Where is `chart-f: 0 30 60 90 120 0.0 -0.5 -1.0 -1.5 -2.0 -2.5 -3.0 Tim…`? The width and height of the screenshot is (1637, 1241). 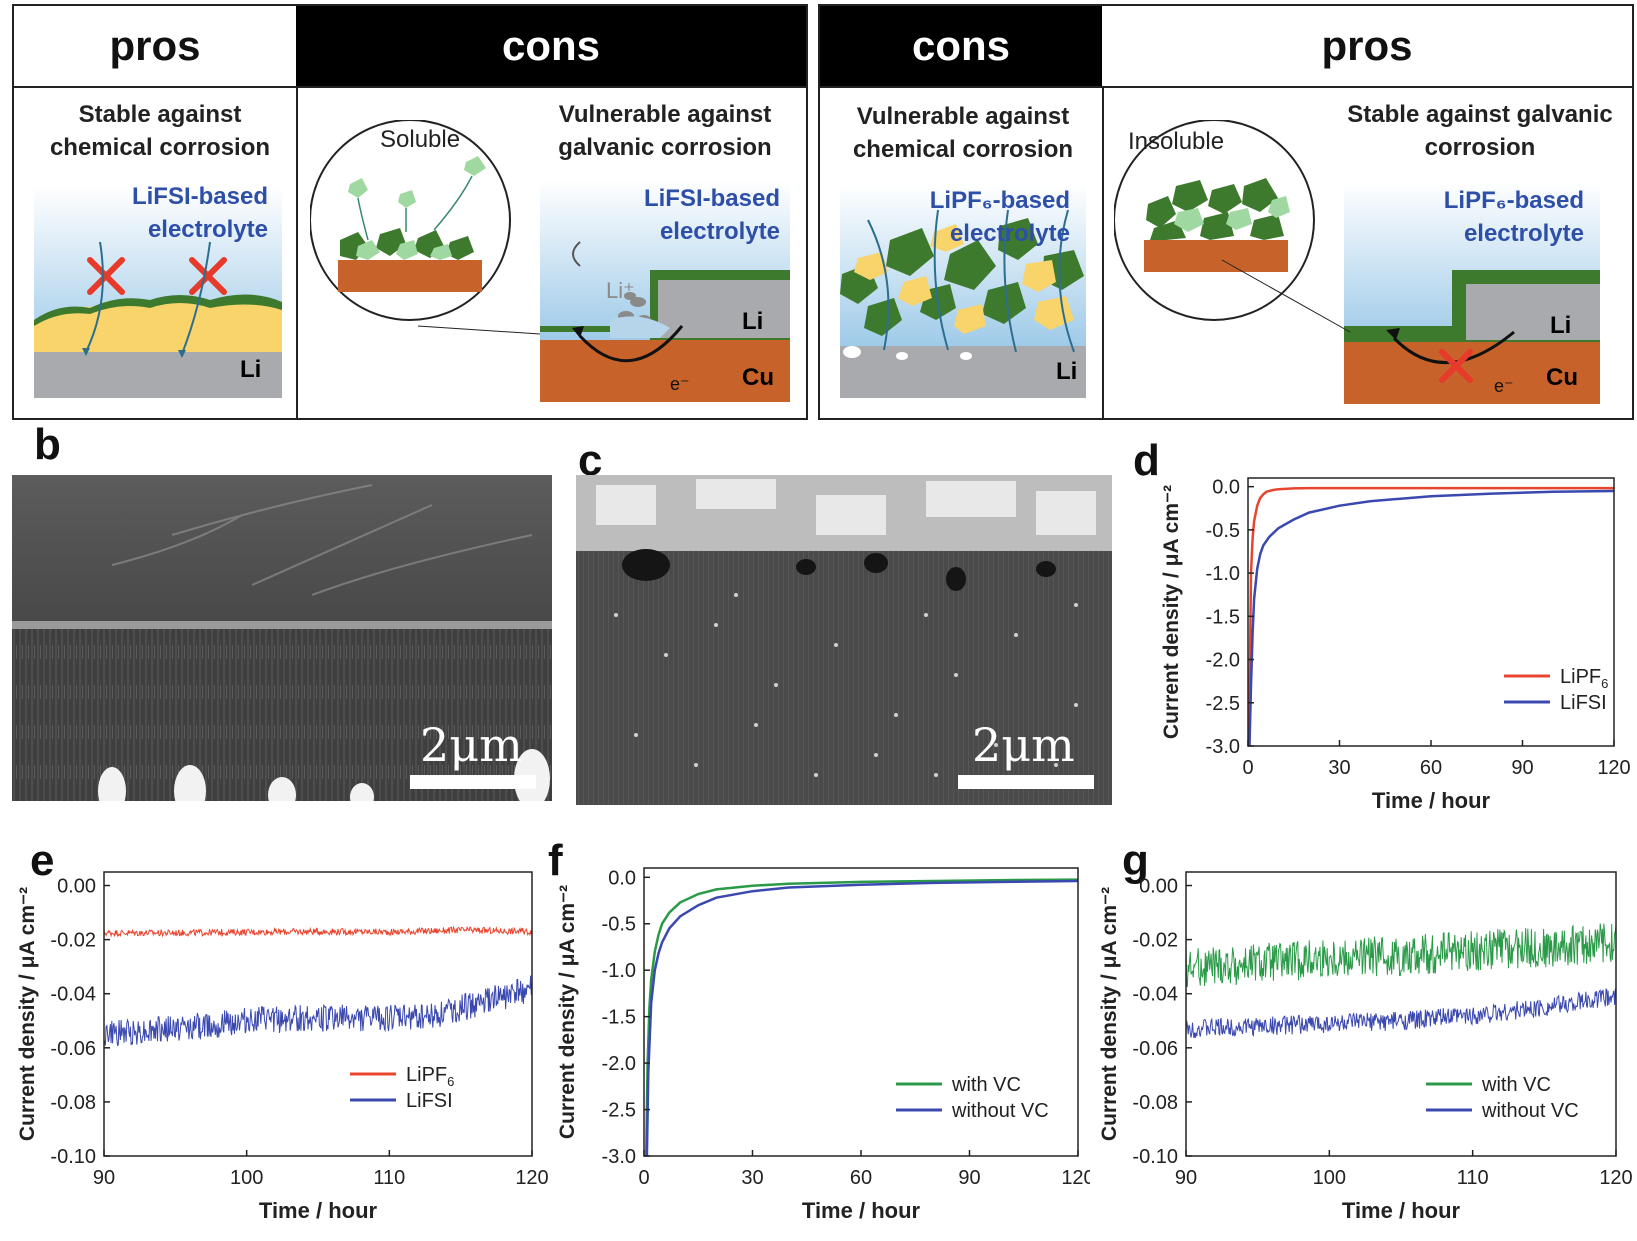 chart-f: 0 30 60 90 120 0.0 -0.5 -1.0 -1.5 -2.0 -2.5 -3.0 Tim… is located at coordinates (823, 1045).